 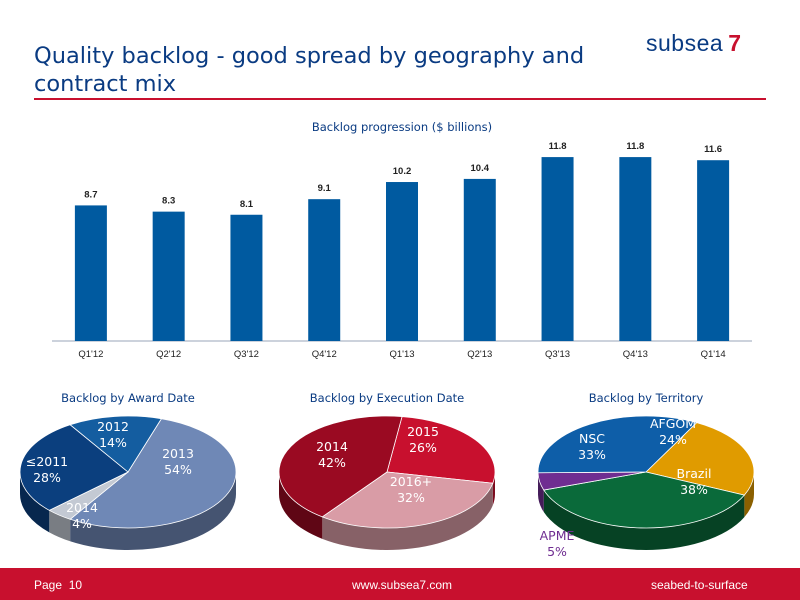 What do you see at coordinates (168, 354) in the screenshot?
I see `x-tick-label: Q2'12` at bounding box center [168, 354].